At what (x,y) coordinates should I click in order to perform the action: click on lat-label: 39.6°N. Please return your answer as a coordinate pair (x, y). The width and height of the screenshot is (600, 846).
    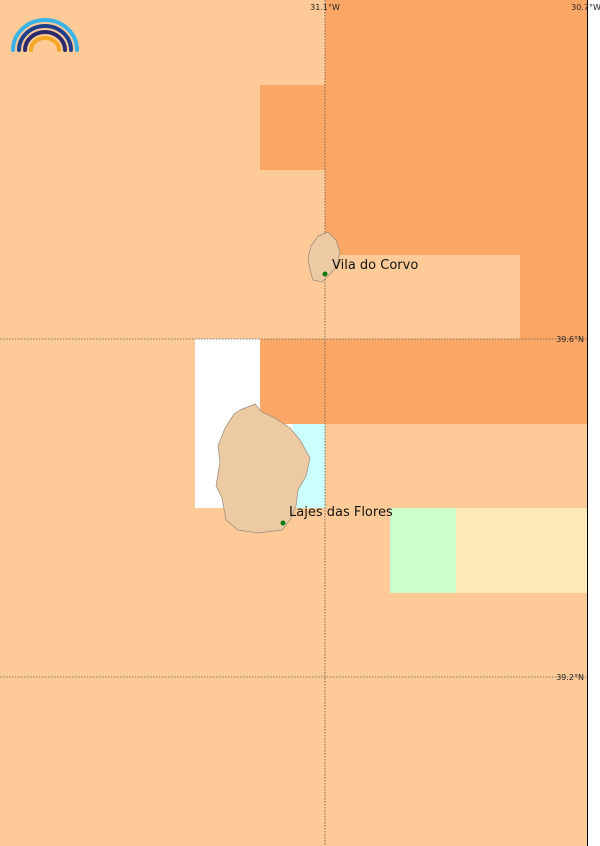
    Looking at the image, I should click on (570, 339).